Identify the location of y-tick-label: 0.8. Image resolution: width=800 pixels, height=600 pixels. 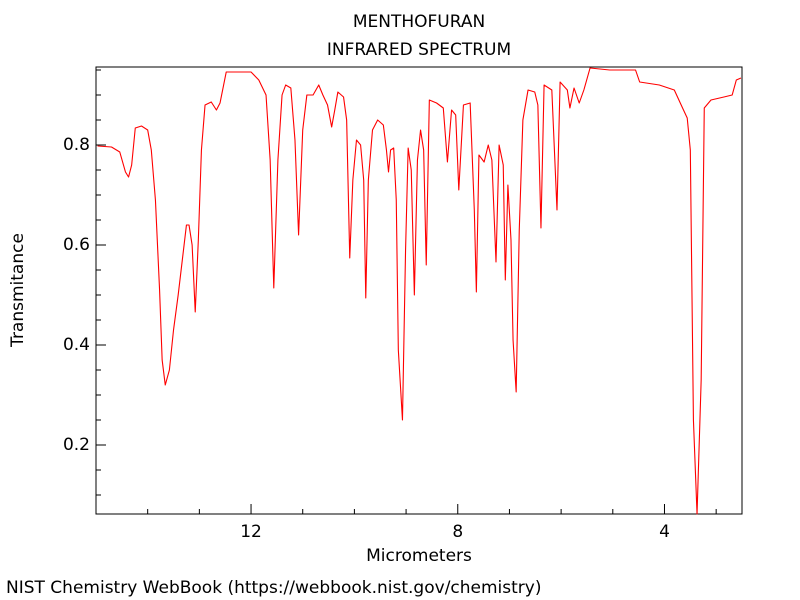
(76, 145).